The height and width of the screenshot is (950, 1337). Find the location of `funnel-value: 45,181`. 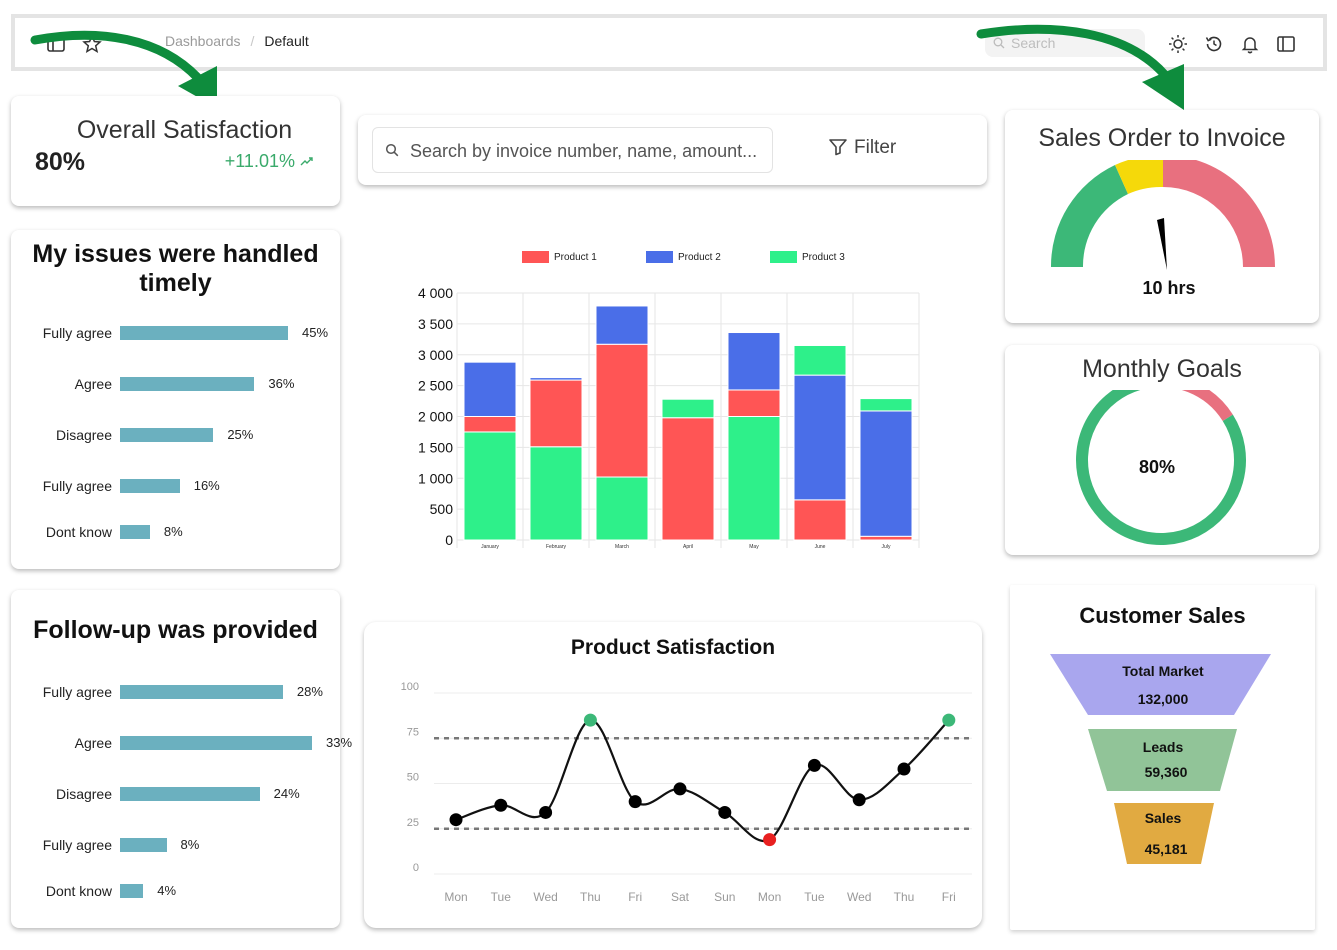

funnel-value: 45,181 is located at coordinates (1166, 849).